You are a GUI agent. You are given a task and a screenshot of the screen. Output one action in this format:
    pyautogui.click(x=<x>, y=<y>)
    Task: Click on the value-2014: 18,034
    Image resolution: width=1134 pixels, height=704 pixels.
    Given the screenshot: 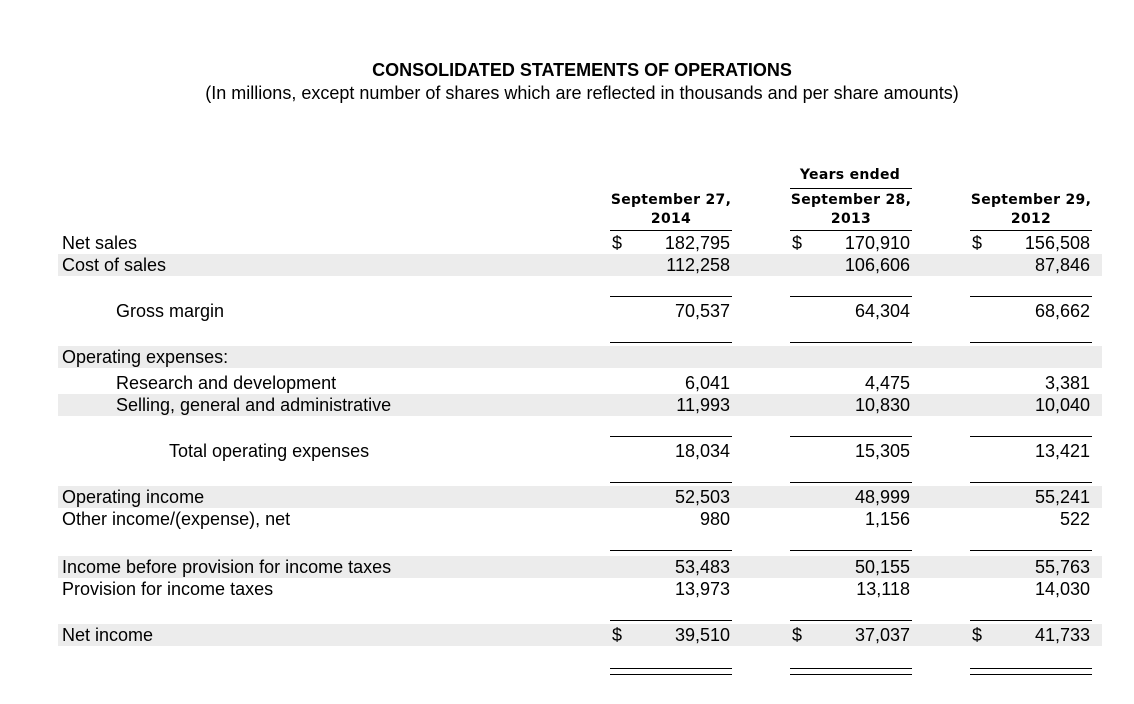 What is the action you would take?
    pyautogui.click(x=702, y=451)
    